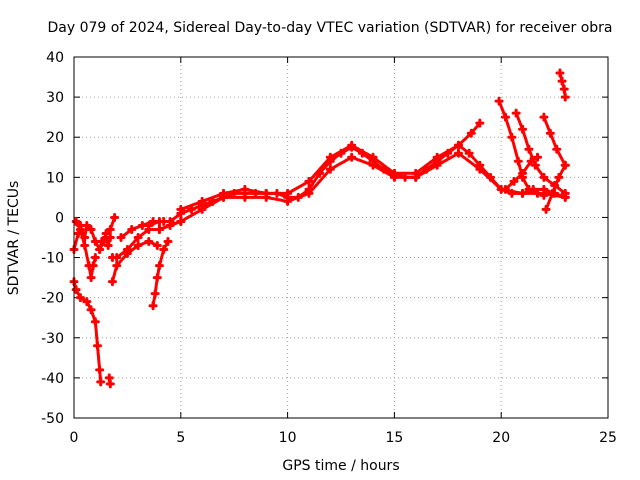 Image resolution: width=640 pixels, height=480 pixels. What do you see at coordinates (55, 98) in the screenshot?
I see `y-tick-label: 30` at bounding box center [55, 98].